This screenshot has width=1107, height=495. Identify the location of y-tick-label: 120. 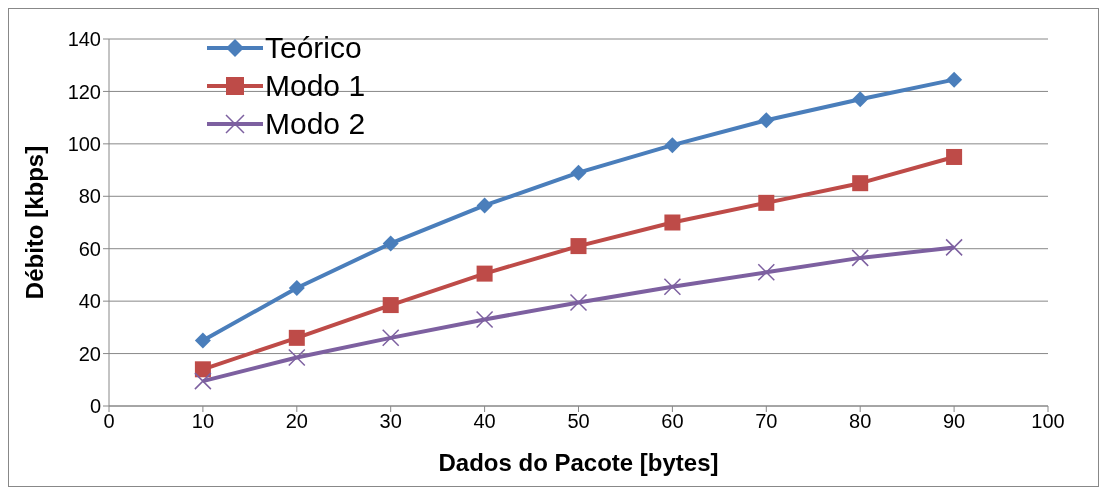
(84, 91).